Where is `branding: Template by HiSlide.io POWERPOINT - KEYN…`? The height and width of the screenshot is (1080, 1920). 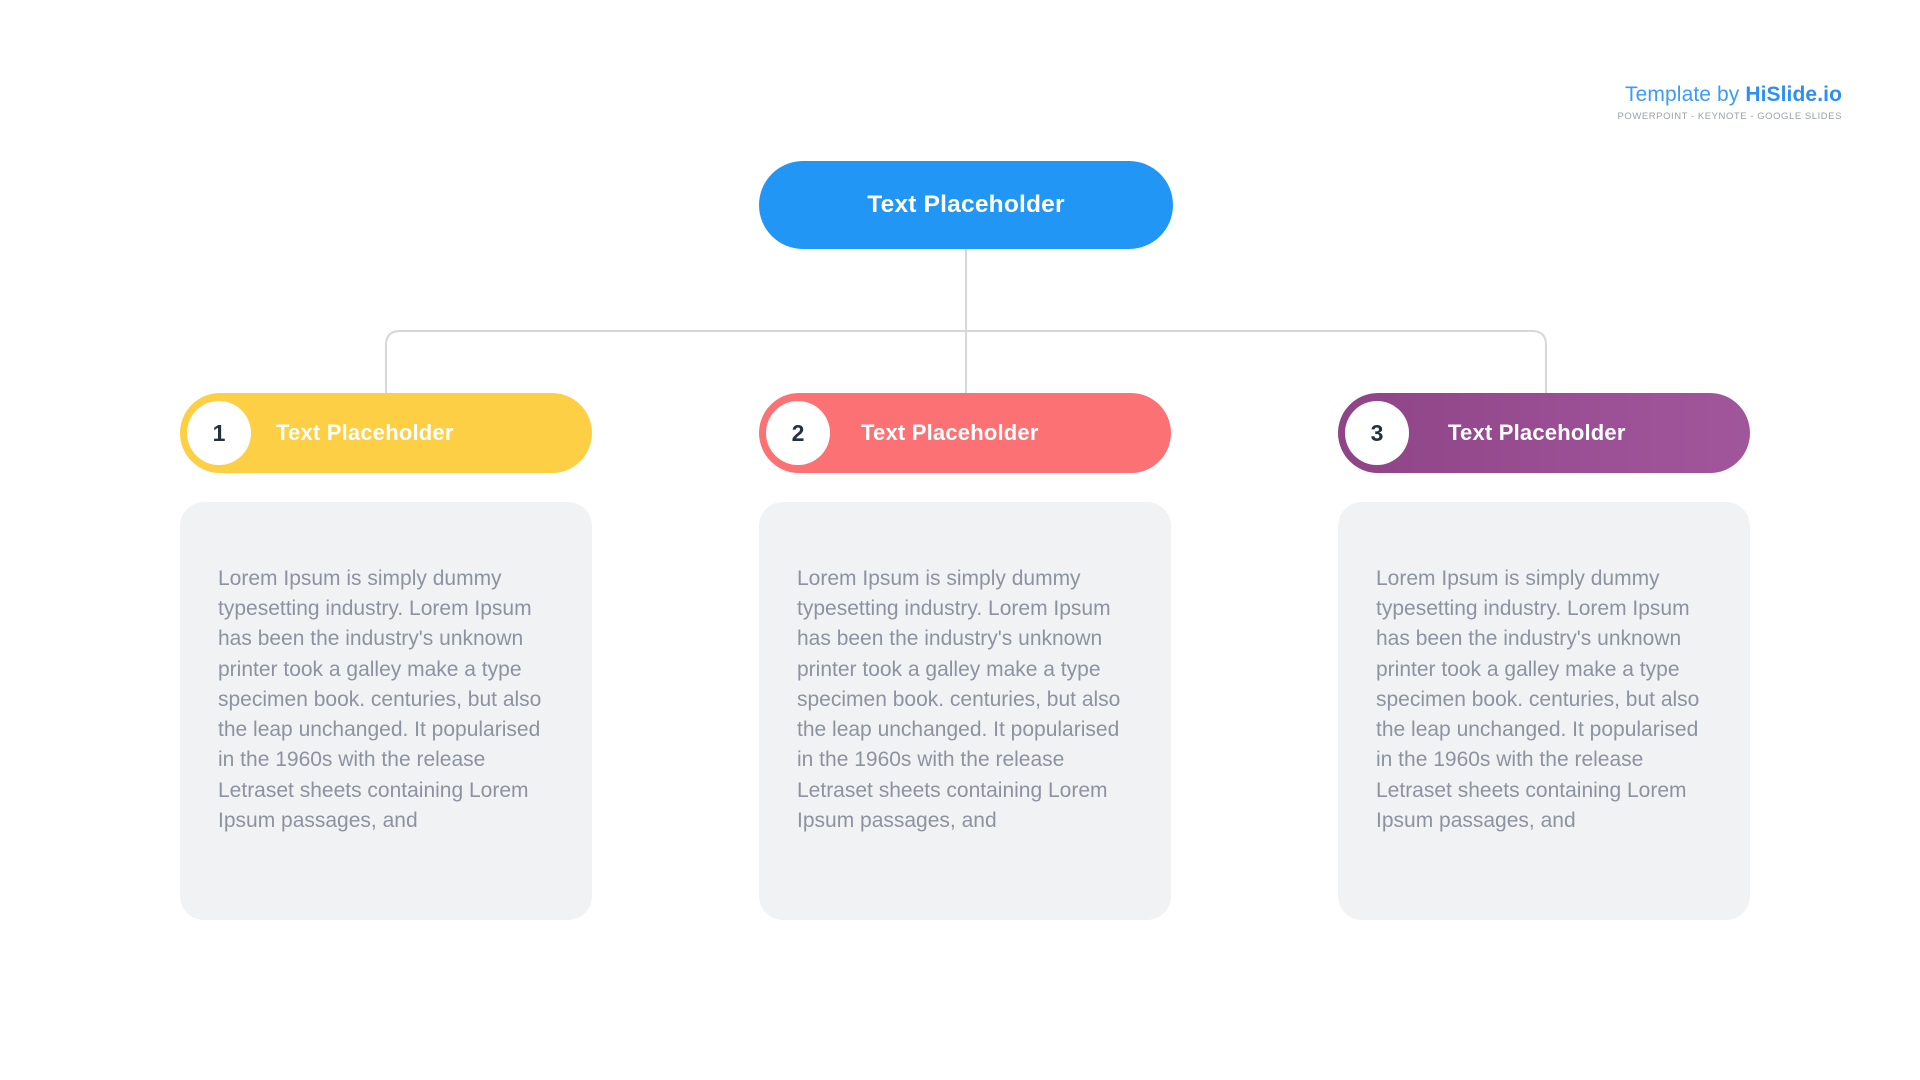
branding: Template by HiSlide.io POWERPOINT - KEYN… is located at coordinates (1730, 103).